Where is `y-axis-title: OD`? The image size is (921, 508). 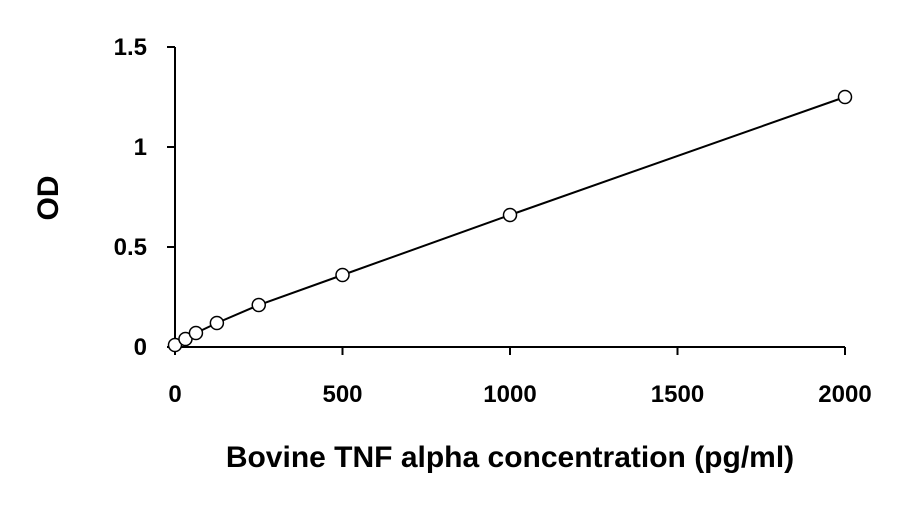
y-axis-title: OD is located at coordinates (48, 198).